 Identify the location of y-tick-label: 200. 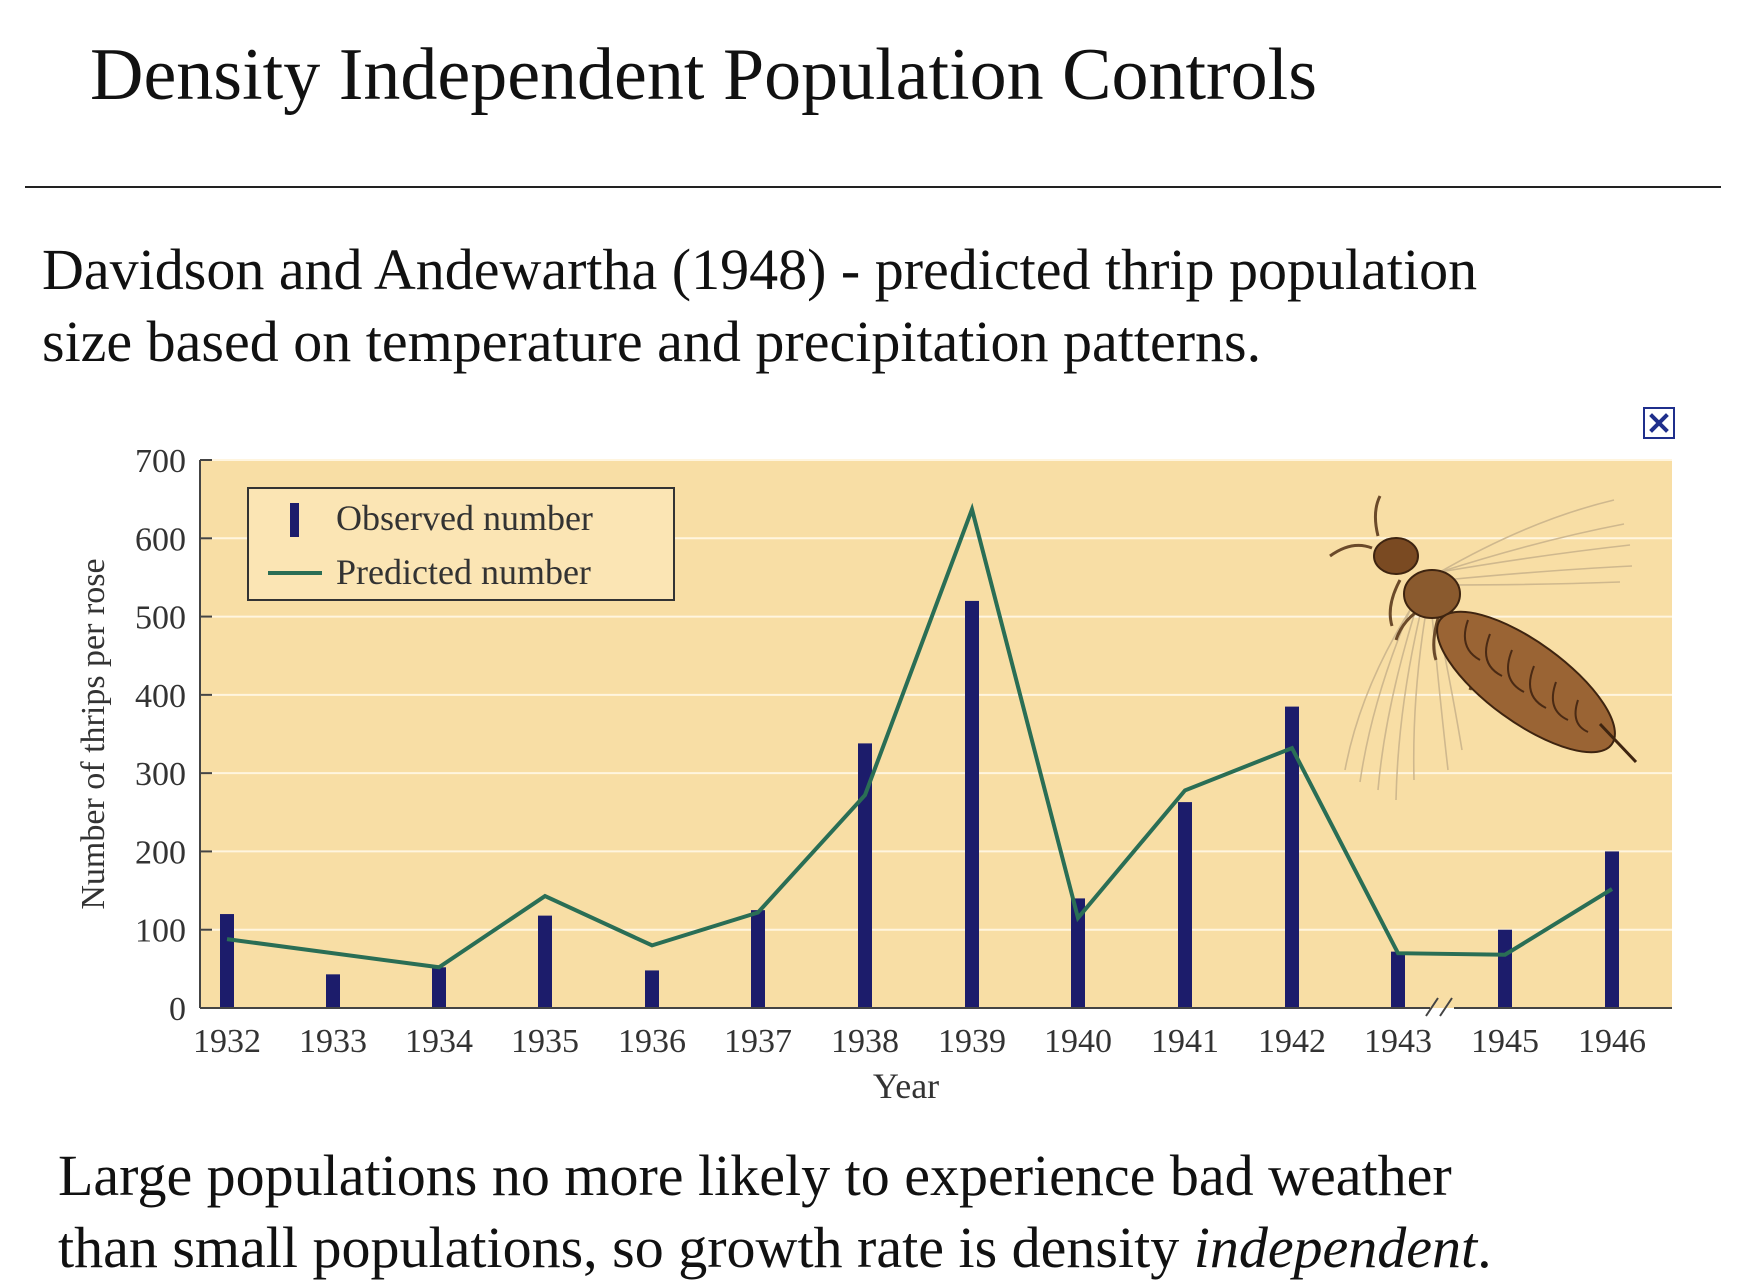
(160, 852).